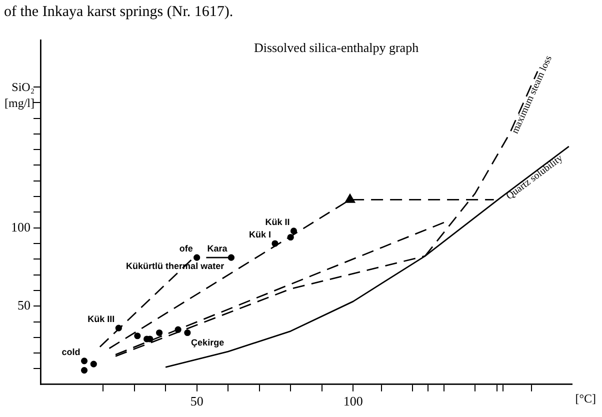 The width and height of the screenshot is (602, 417). Describe the element at coordinates (337, 47) in the screenshot. I see `chart-title: Dissolved silica-enthalpy graph` at that location.